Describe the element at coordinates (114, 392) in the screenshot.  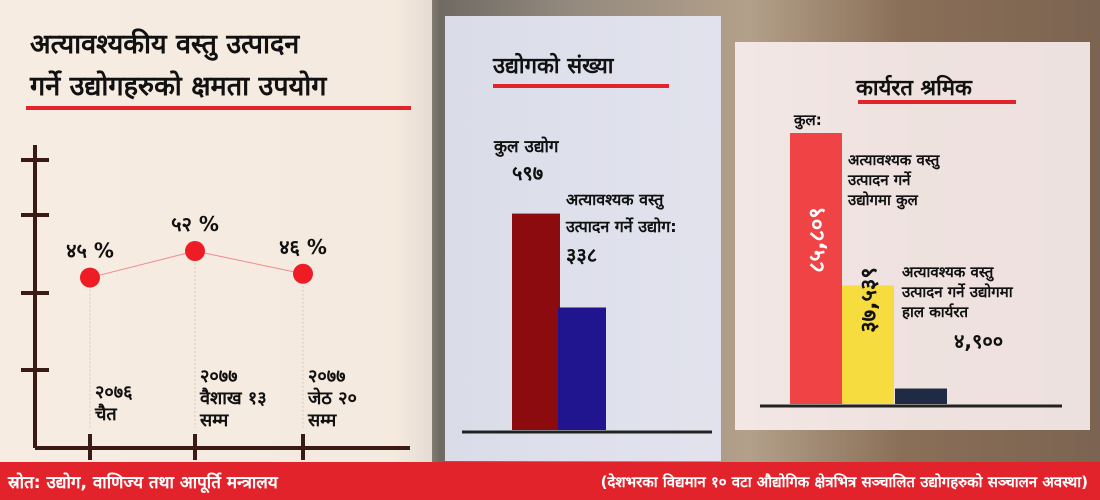
I see `x-tick-label: २०७६` at that location.